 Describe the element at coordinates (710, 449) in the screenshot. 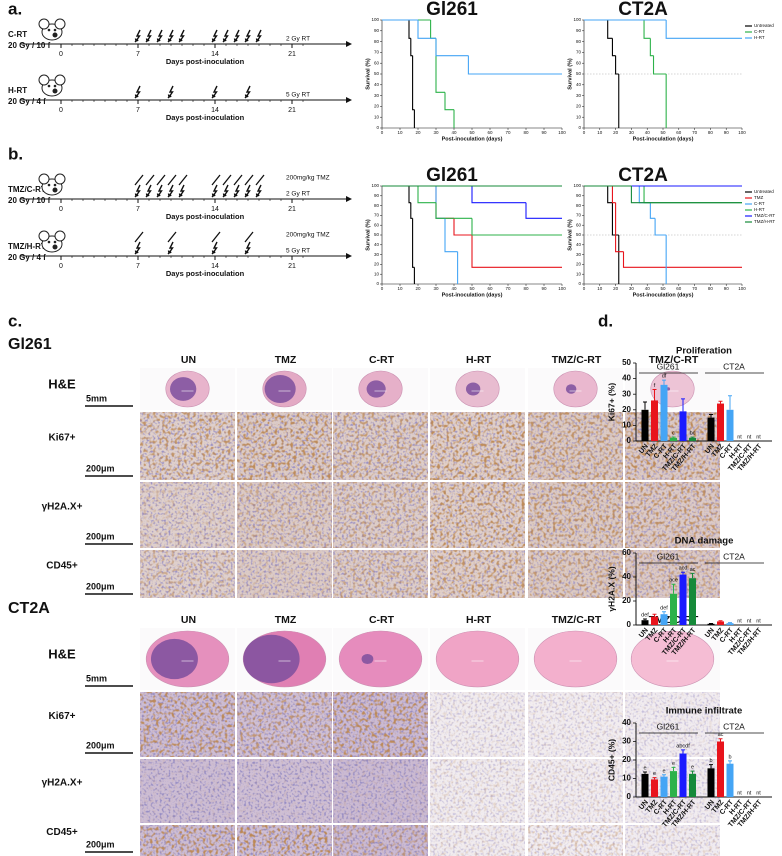

I see `x-tick-label: UN` at that location.